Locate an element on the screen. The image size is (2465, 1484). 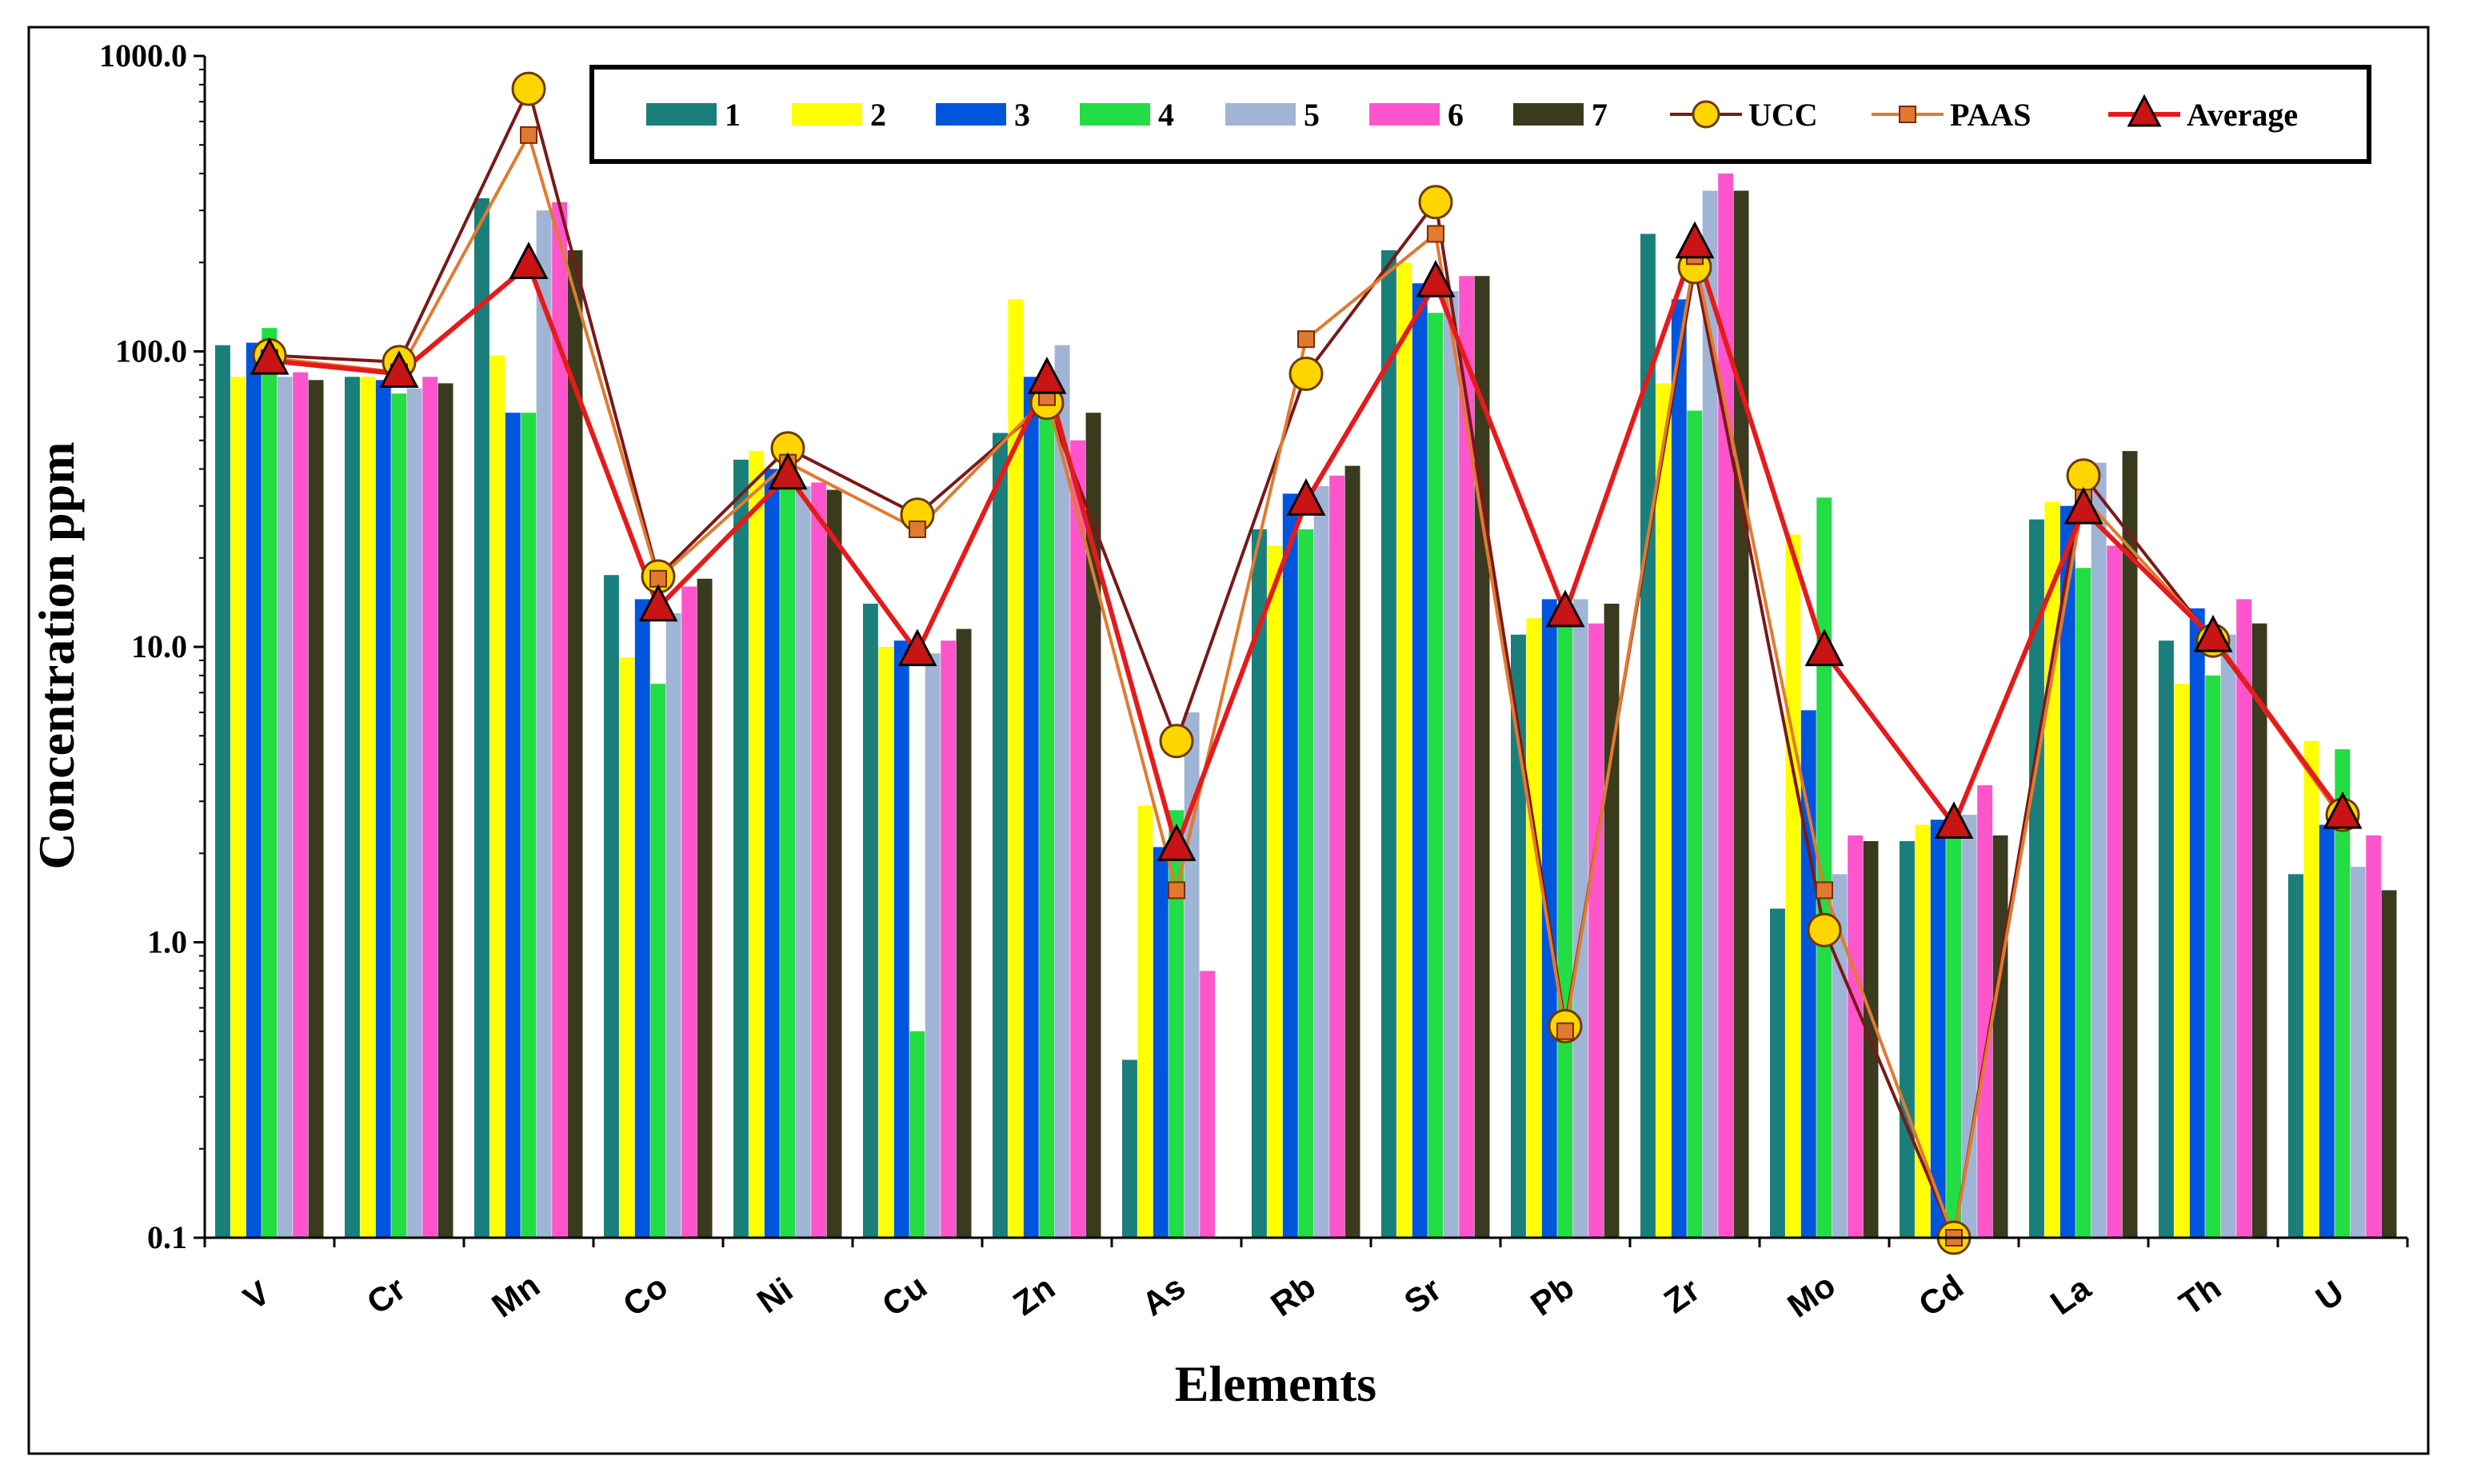
bar-3-Sr is located at coordinates (1420, 760).